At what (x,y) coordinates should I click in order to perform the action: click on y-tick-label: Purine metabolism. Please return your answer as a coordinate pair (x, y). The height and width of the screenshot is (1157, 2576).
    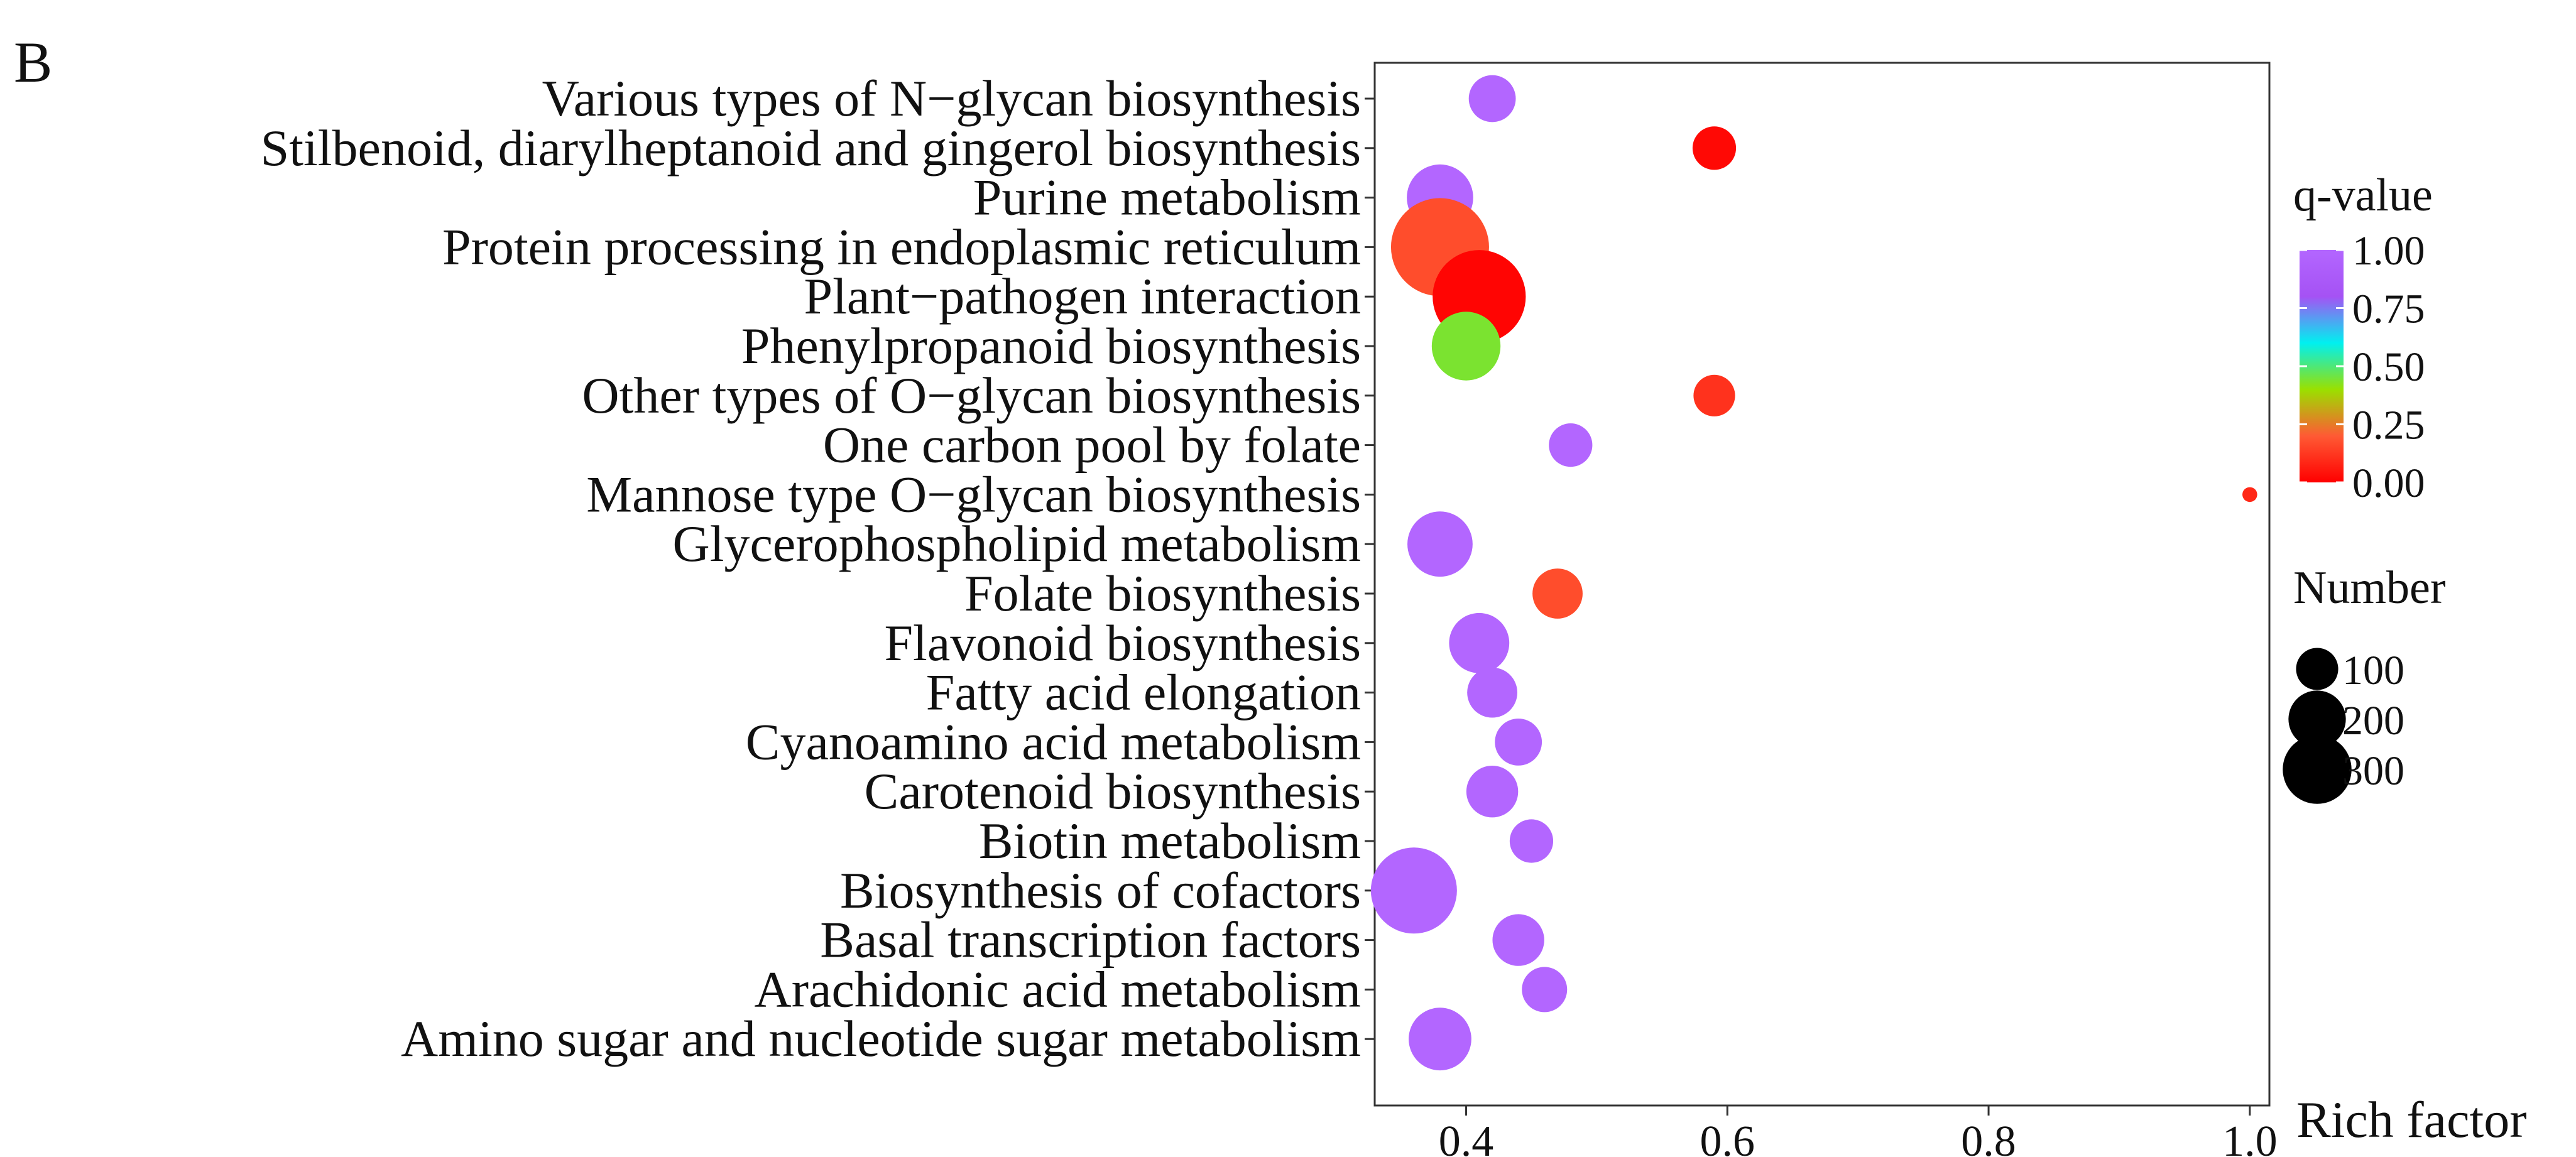
    Looking at the image, I should click on (1167, 197).